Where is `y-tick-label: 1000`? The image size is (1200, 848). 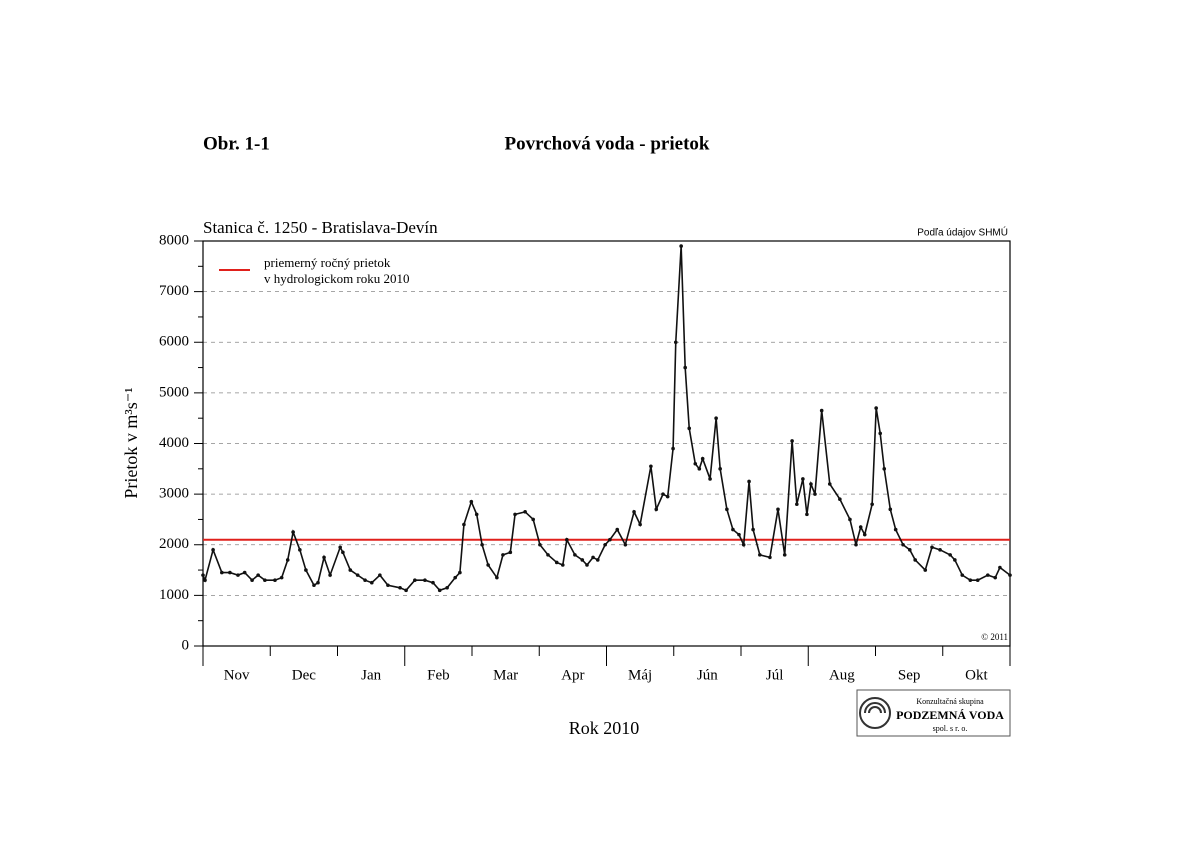
y-tick-label: 1000 is located at coordinates (174, 595).